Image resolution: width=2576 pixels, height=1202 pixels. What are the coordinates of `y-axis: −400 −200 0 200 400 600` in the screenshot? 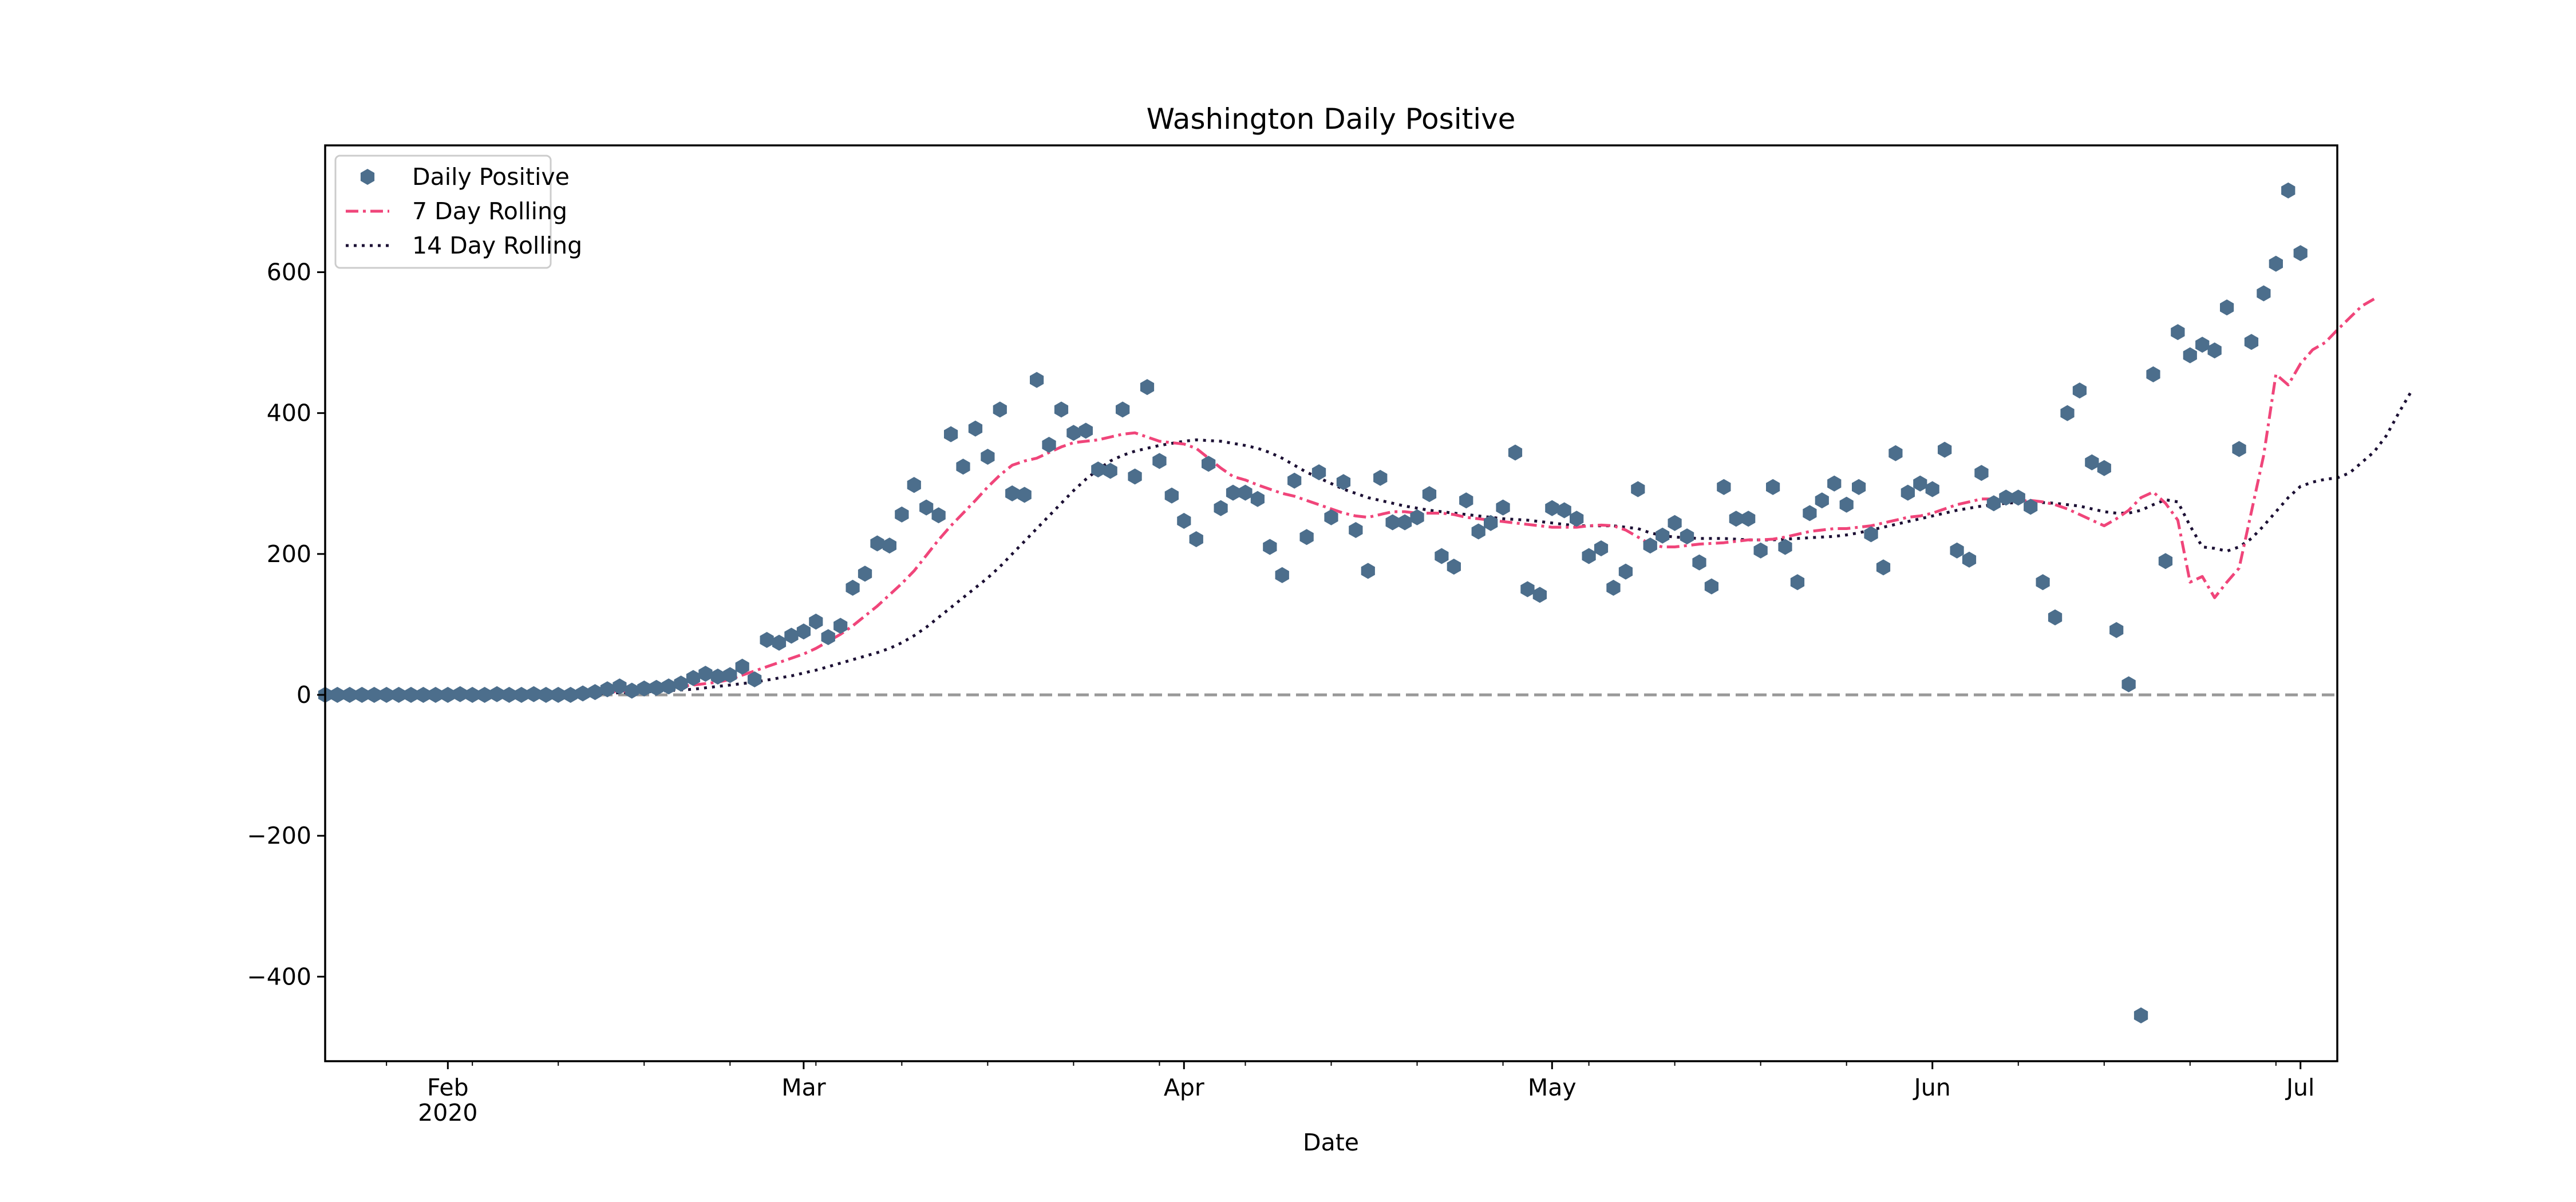 It's located at (286, 624).